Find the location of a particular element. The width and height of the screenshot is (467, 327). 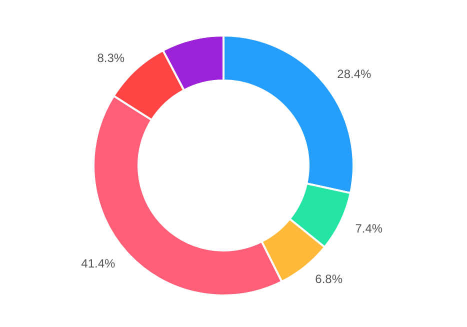

data-label: 7.4% is located at coordinates (369, 228).